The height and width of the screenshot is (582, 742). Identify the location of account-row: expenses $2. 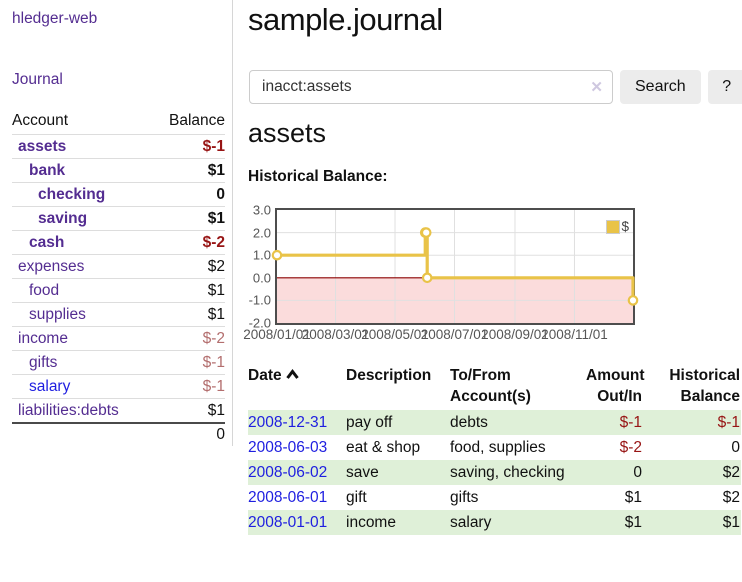
(118, 266).